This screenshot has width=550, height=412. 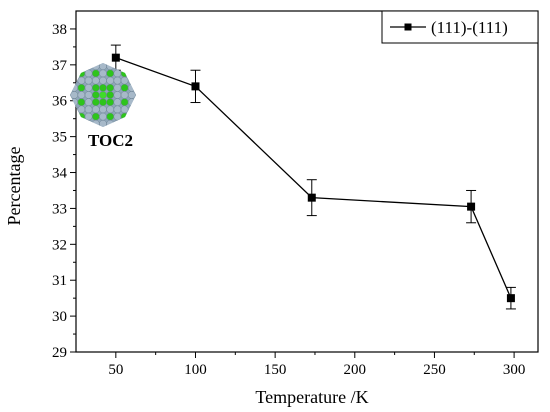 I want to click on x-tick-label: 300, so click(x=514, y=370).